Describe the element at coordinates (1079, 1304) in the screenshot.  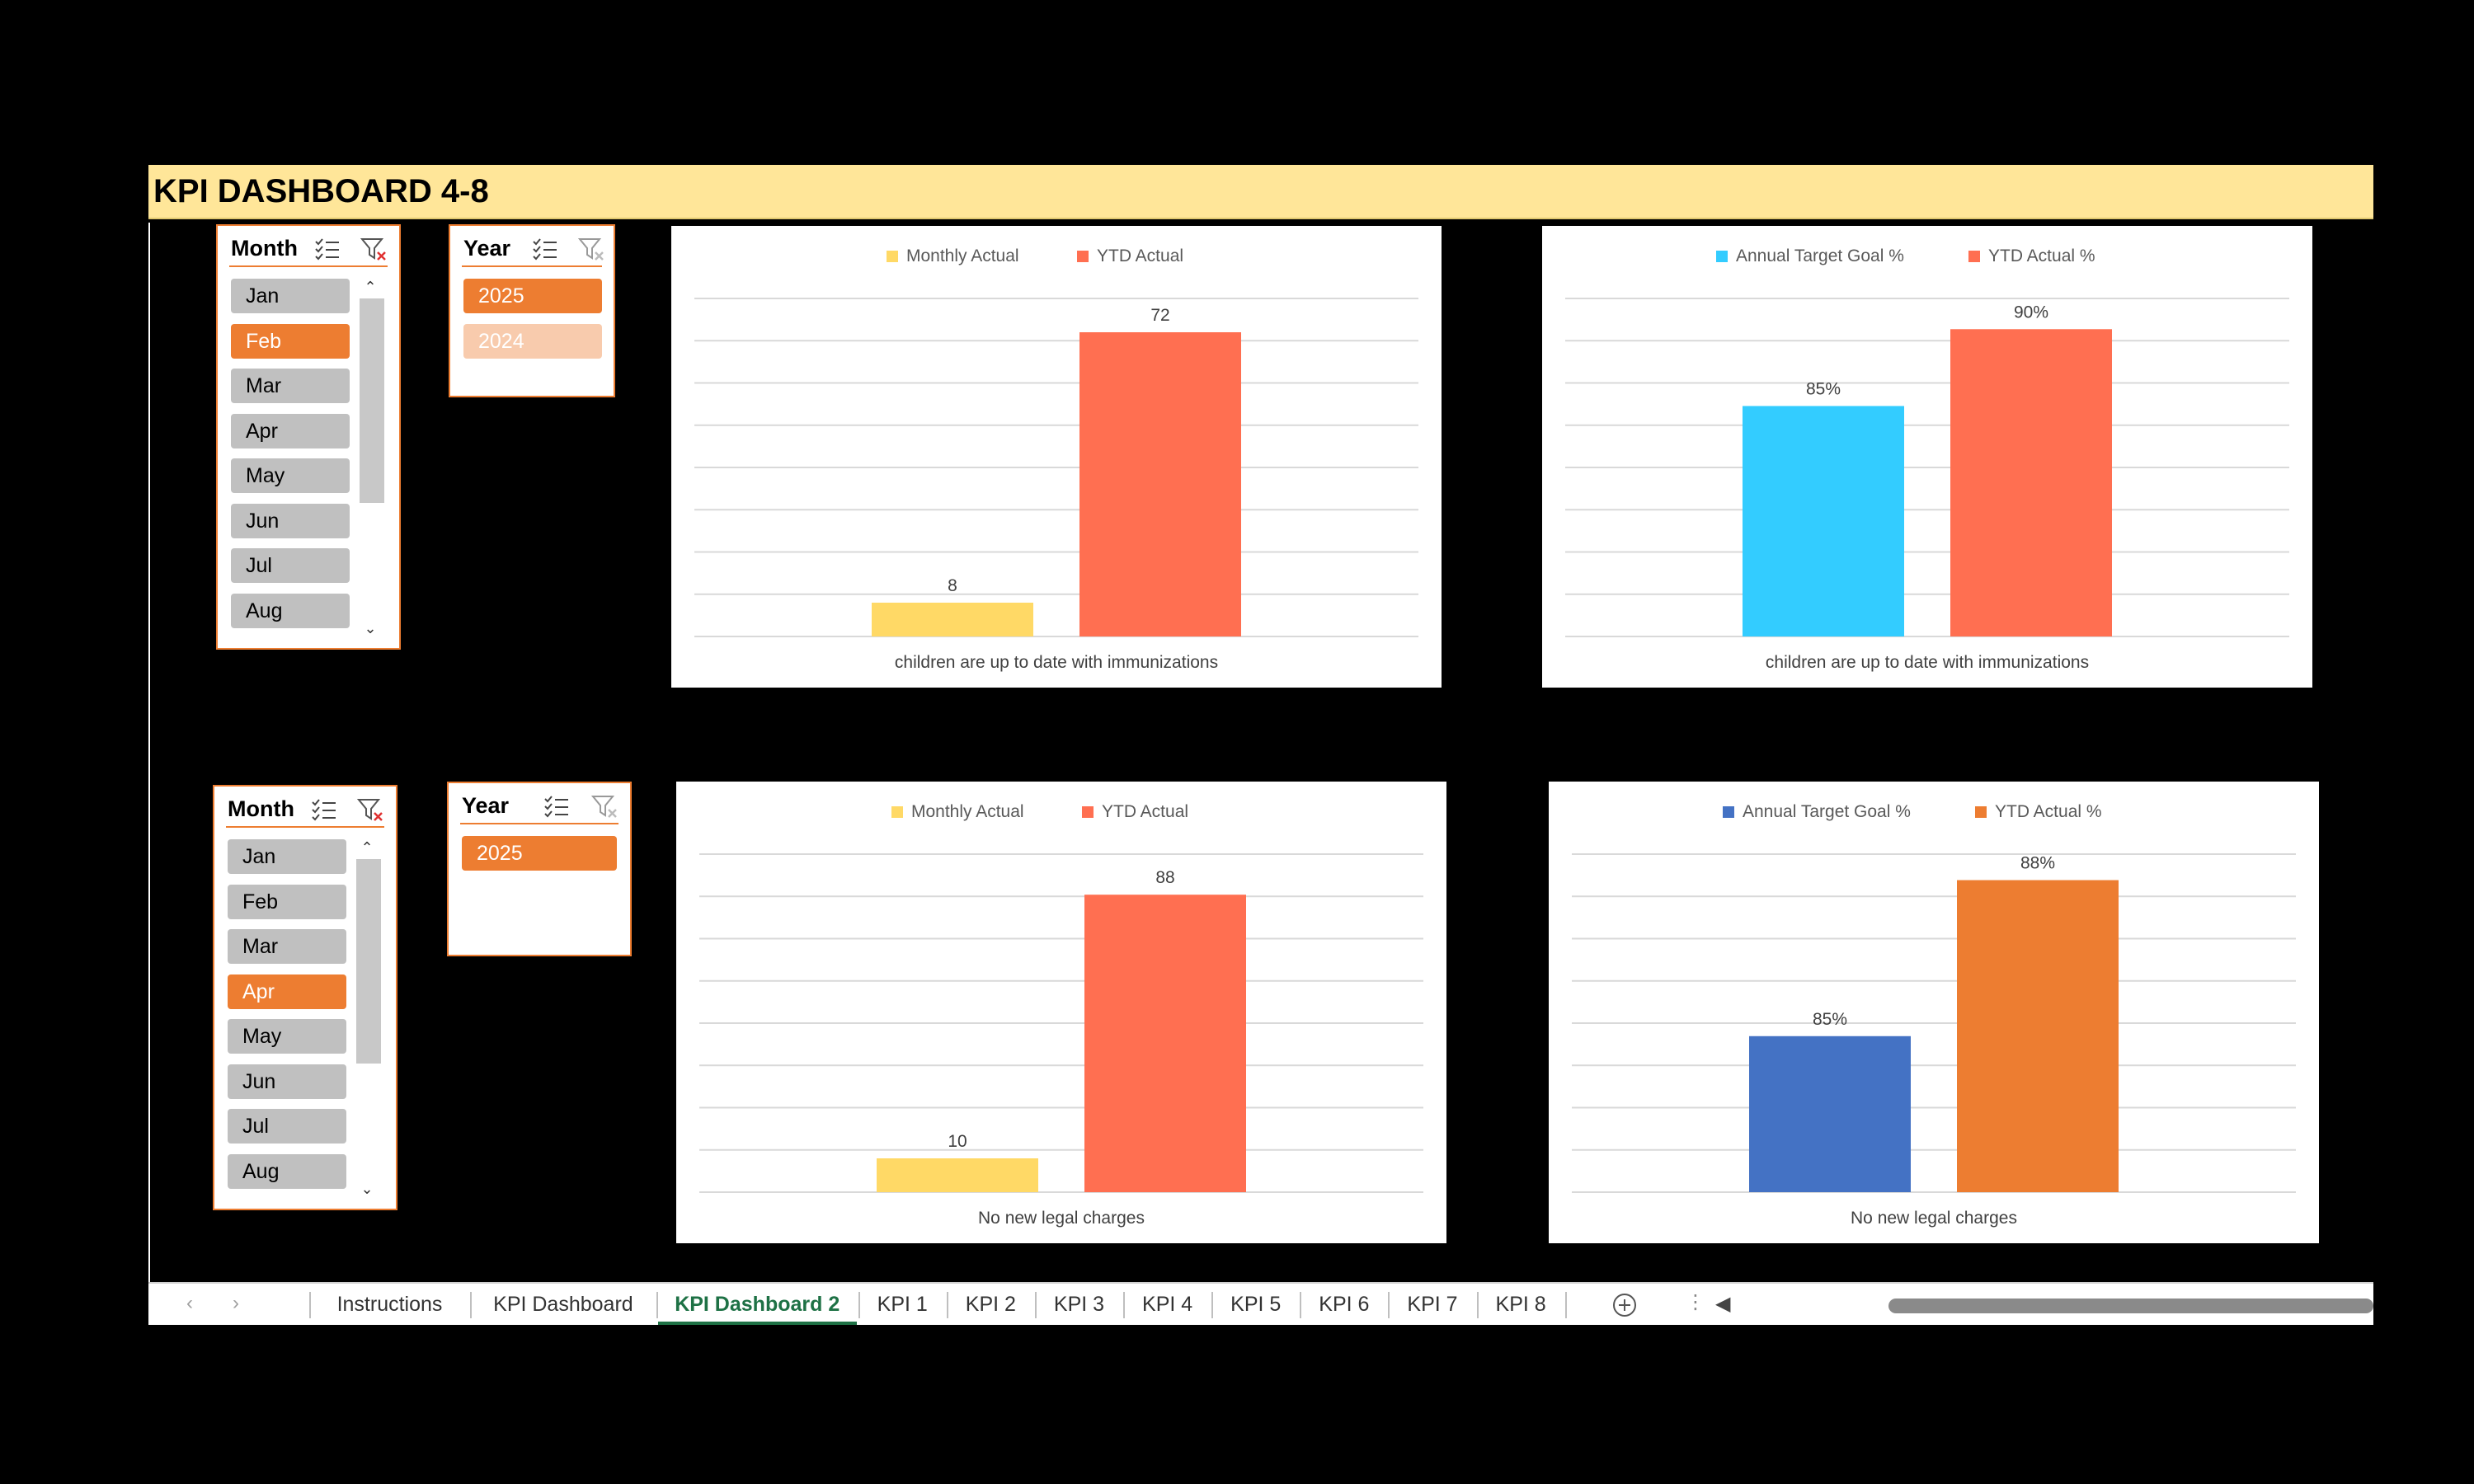
I see `sheet-tab: KPI 3` at that location.